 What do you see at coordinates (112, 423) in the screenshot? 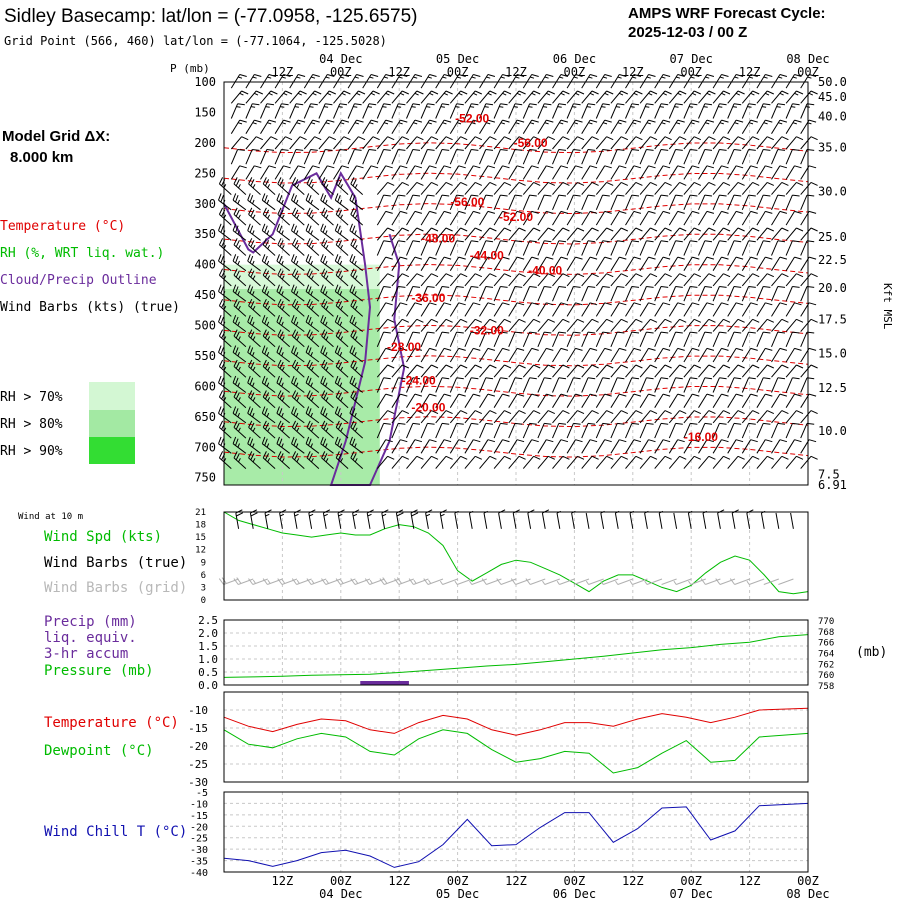
I see `rh80-swatch` at bounding box center [112, 423].